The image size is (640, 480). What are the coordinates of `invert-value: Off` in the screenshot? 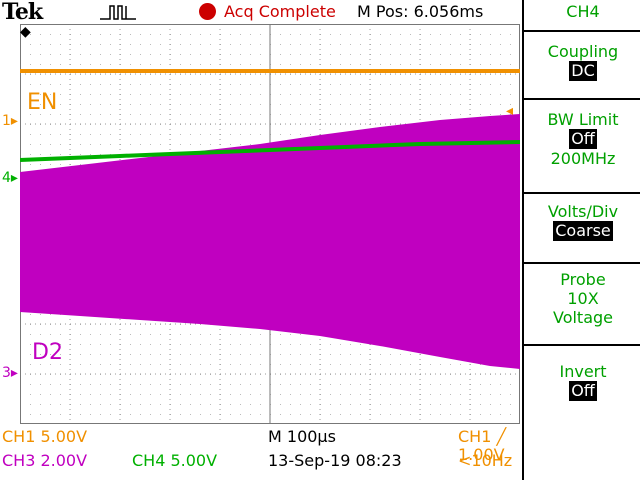 It's located at (583, 391).